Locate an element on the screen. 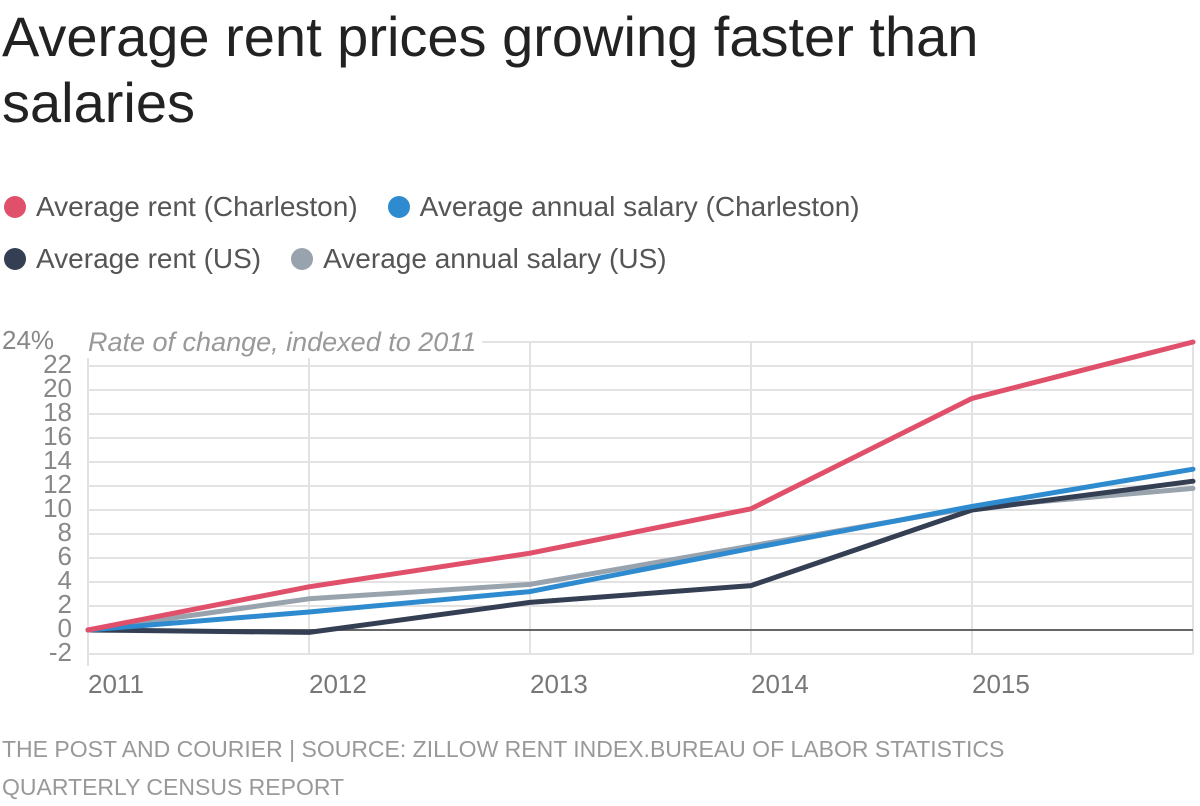 The image size is (1200, 806). y-tick-label: 20 is located at coordinates (57, 388).